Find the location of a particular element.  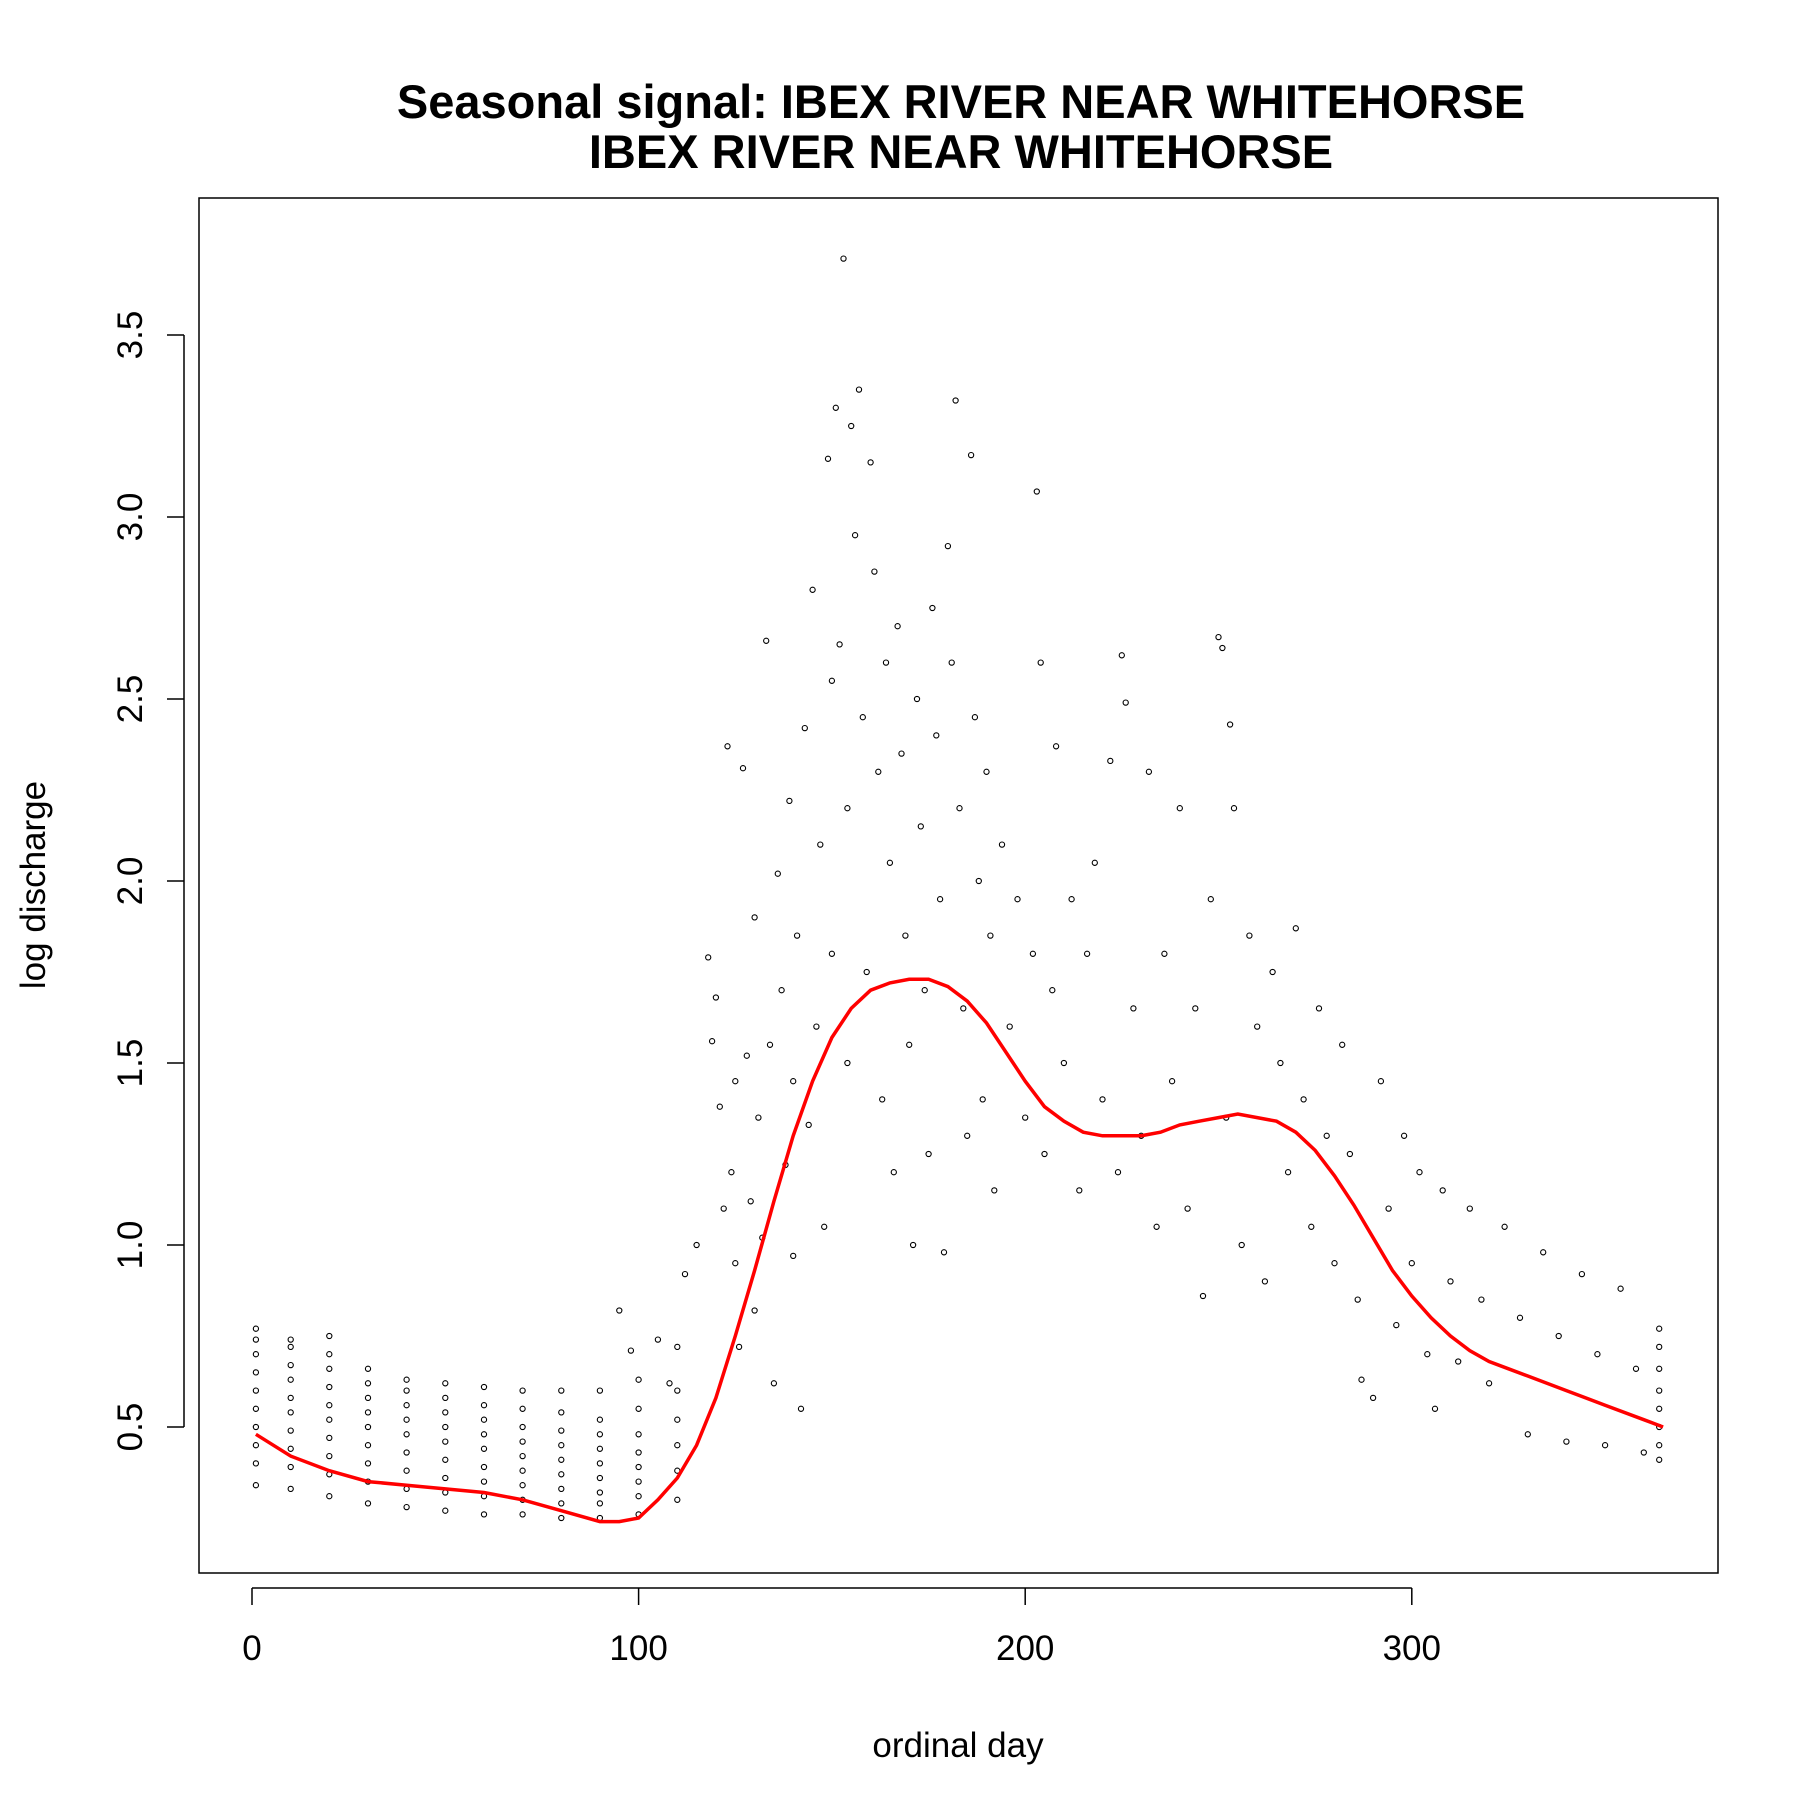

y-tick-label: 3.0 is located at coordinates (130, 517).